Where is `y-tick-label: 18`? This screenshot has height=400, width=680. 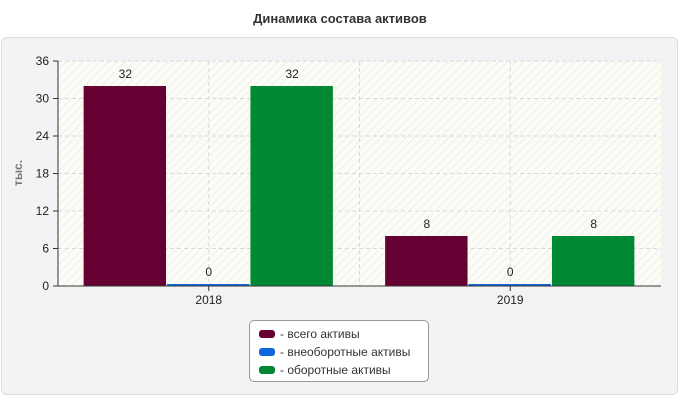 y-tick-label: 18 is located at coordinates (43, 174).